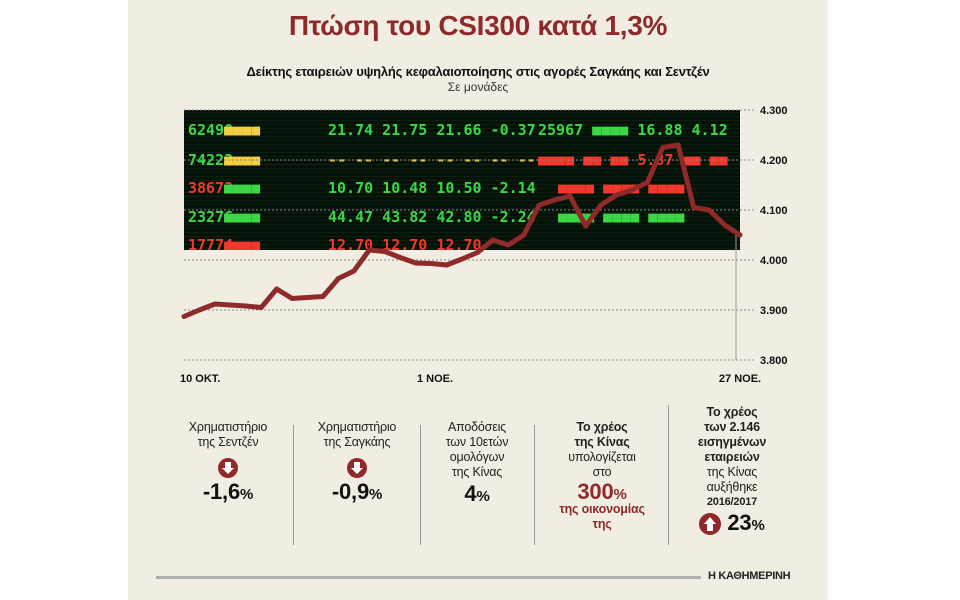 Image resolution: width=960 pixels, height=600 pixels. I want to click on svg-text: 17774, so click(210, 245).